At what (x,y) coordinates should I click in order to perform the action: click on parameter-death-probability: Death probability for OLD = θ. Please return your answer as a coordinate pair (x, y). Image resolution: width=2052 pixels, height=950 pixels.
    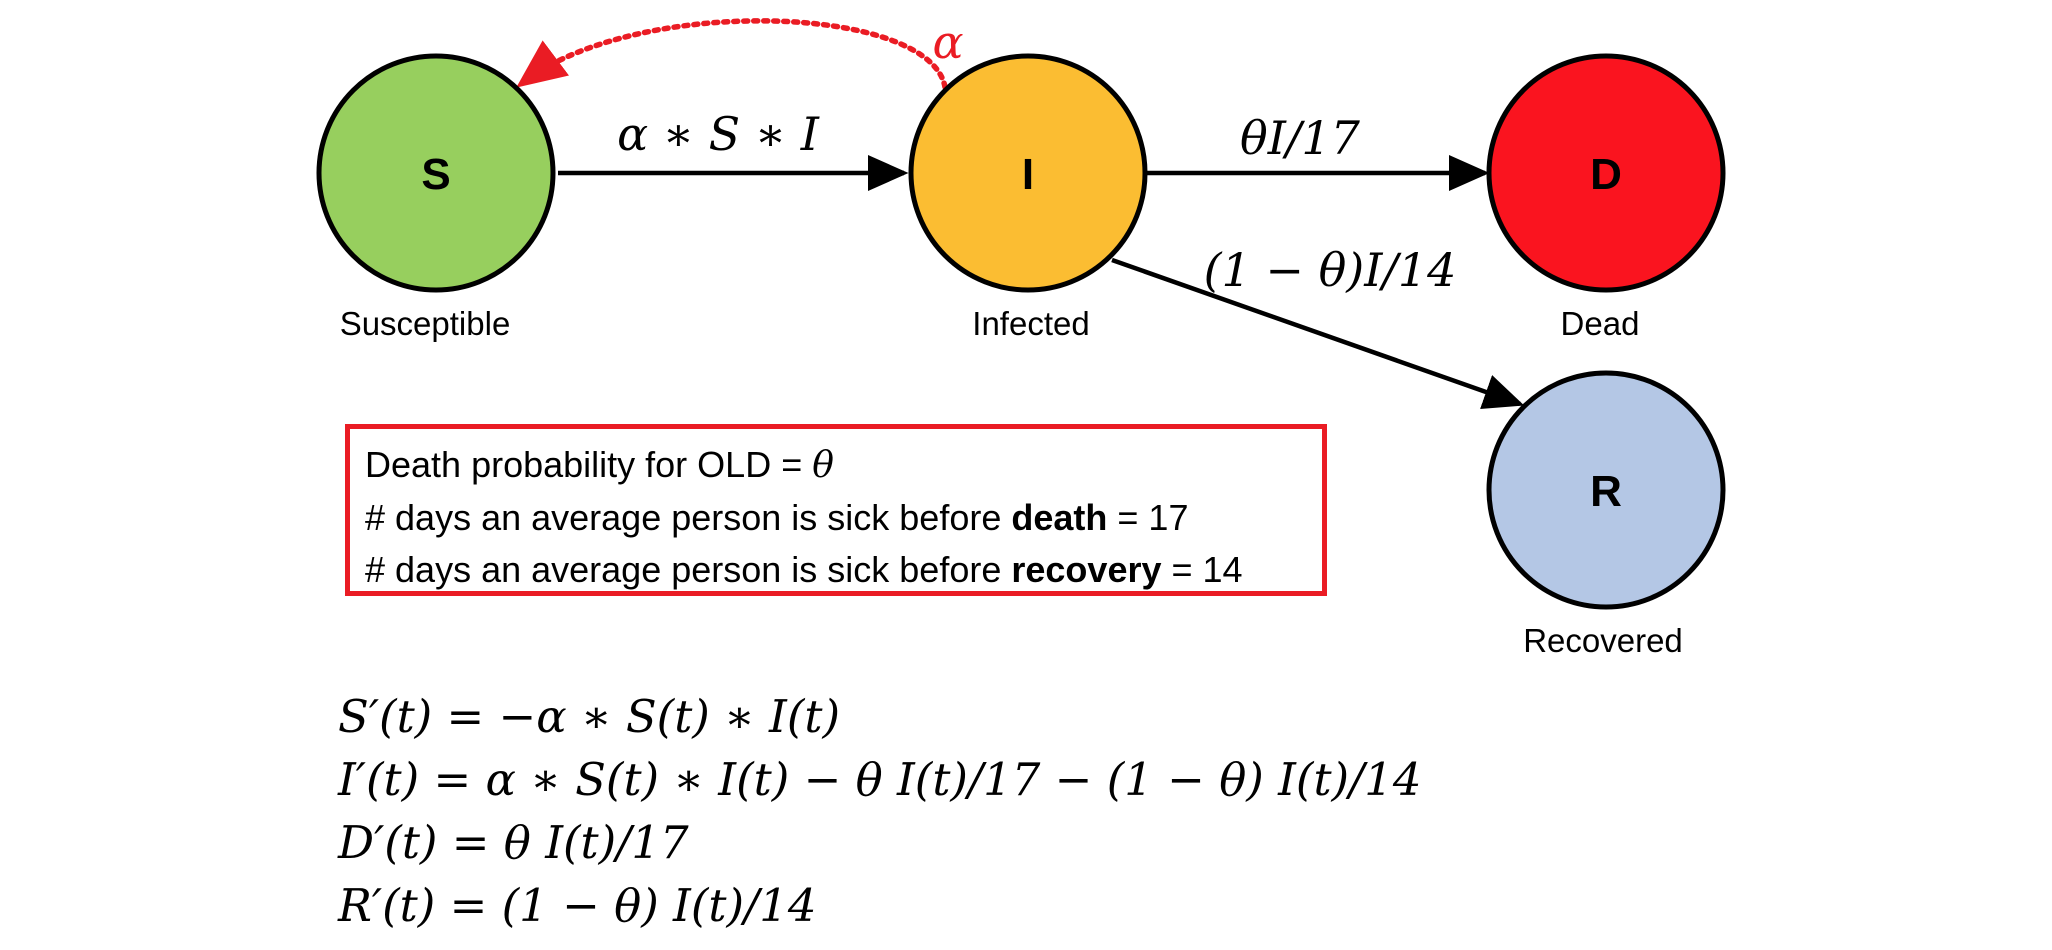
    Looking at the image, I should click on (843, 465).